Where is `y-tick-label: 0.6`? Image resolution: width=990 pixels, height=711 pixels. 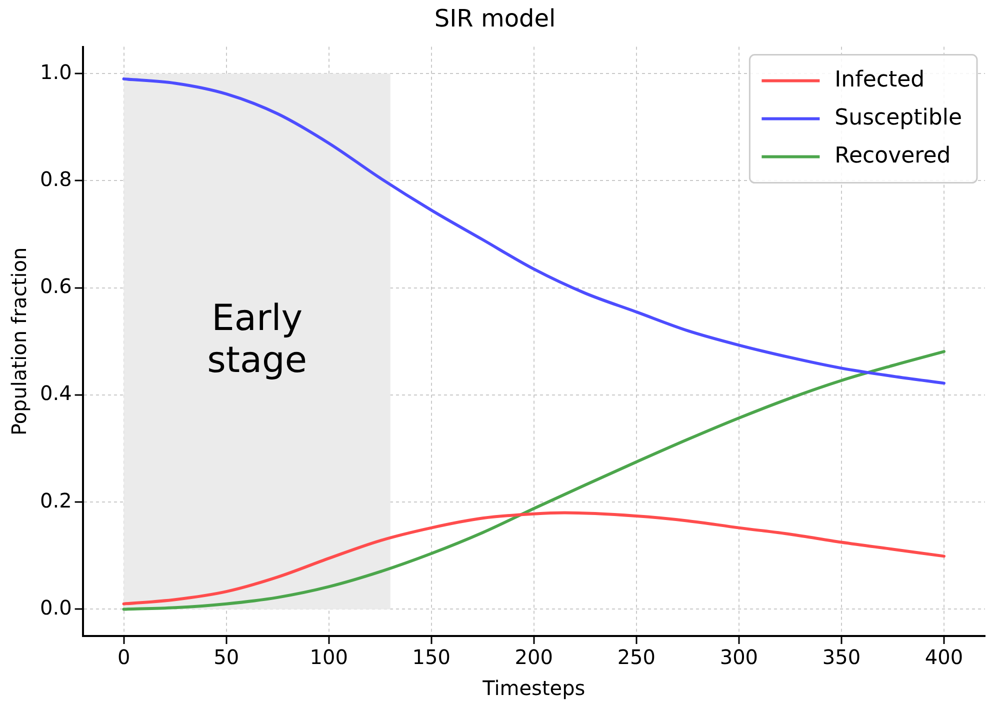
y-tick-label: 0.6 is located at coordinates (56, 286).